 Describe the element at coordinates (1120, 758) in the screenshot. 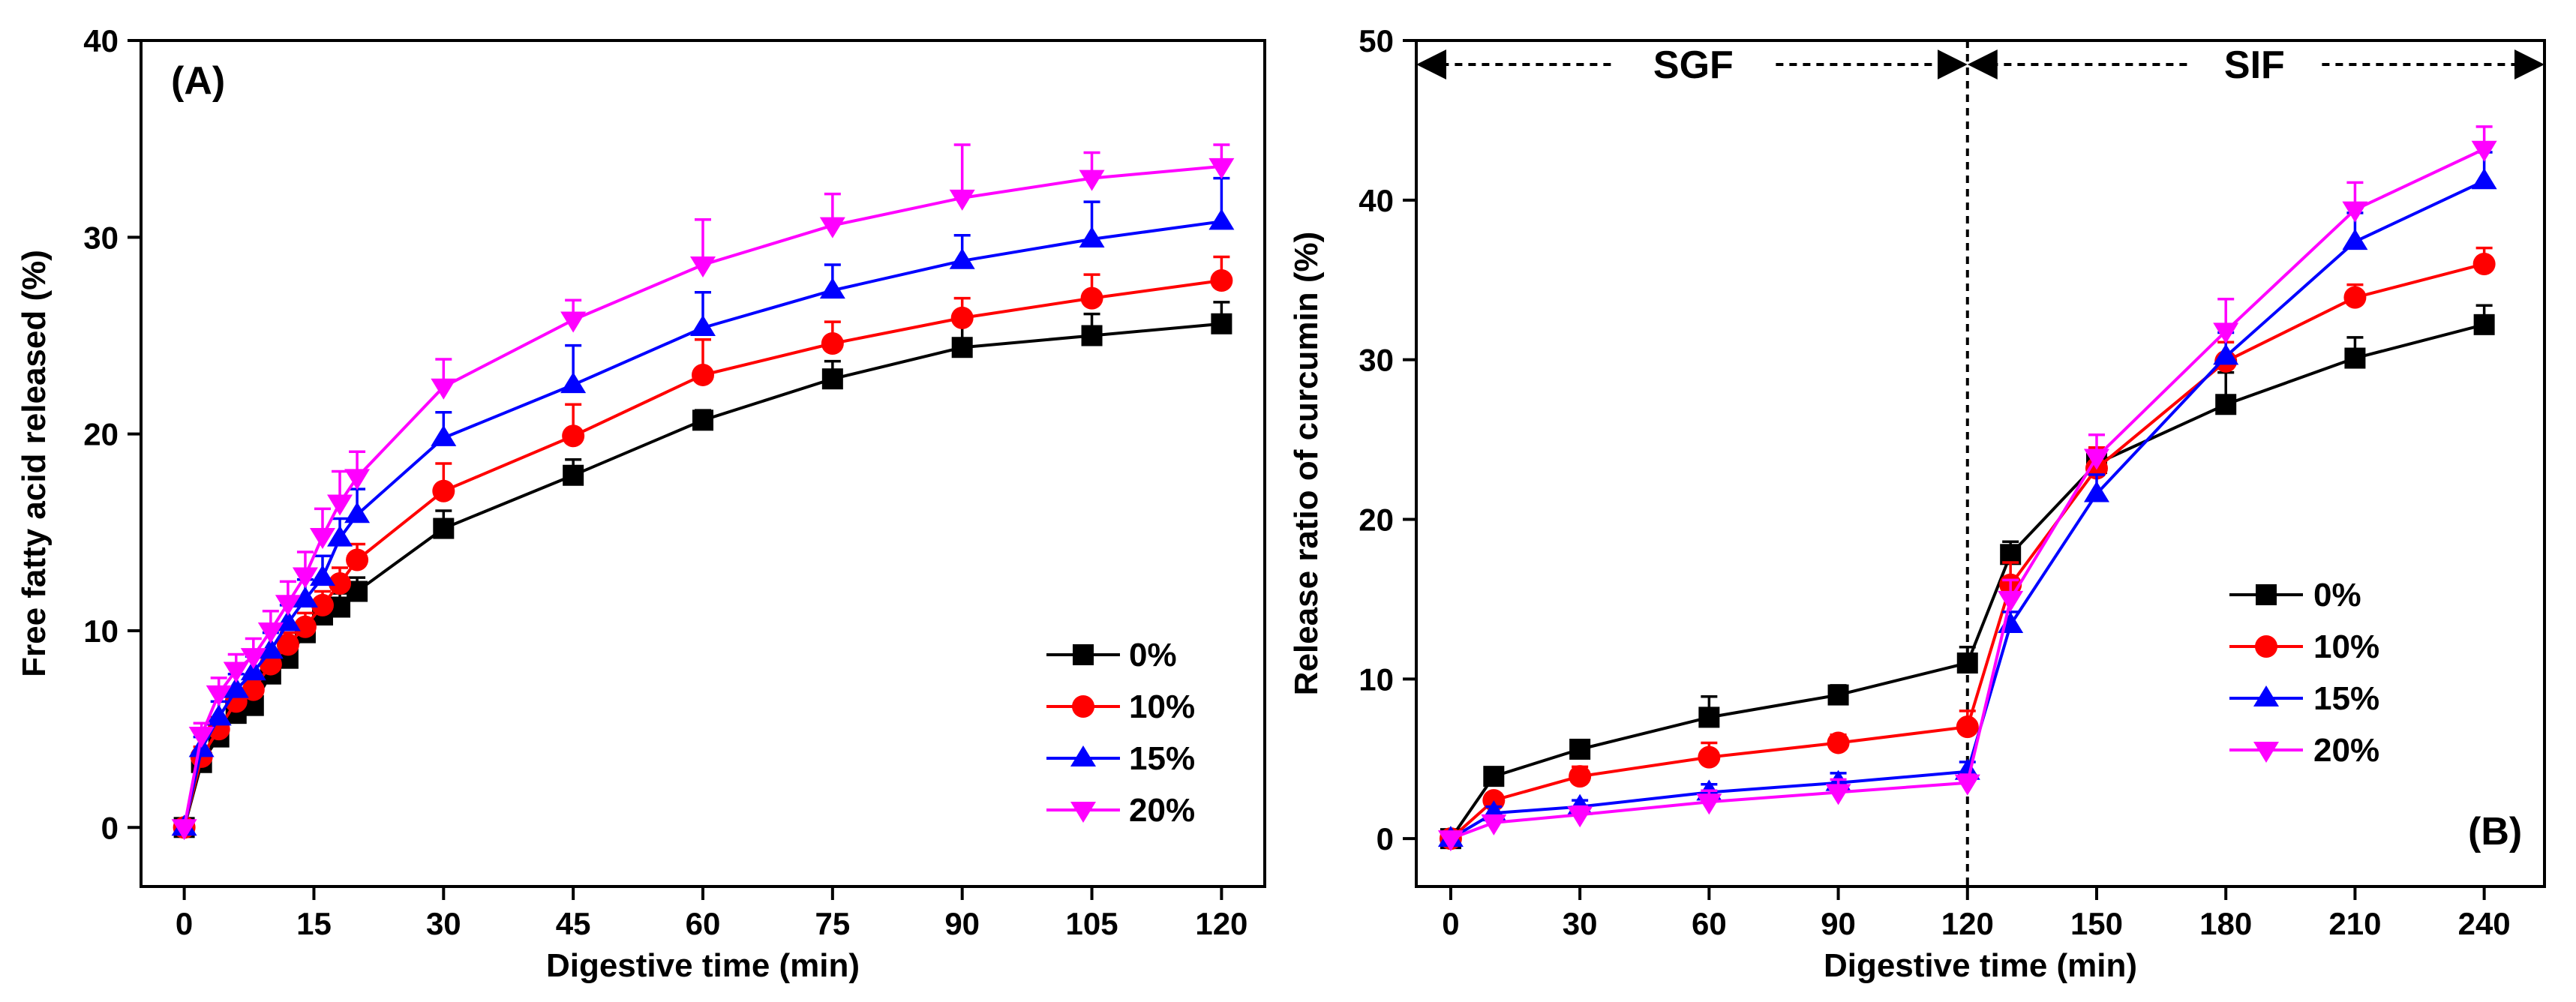

I see `legend-entry-15pct: 15%` at that location.